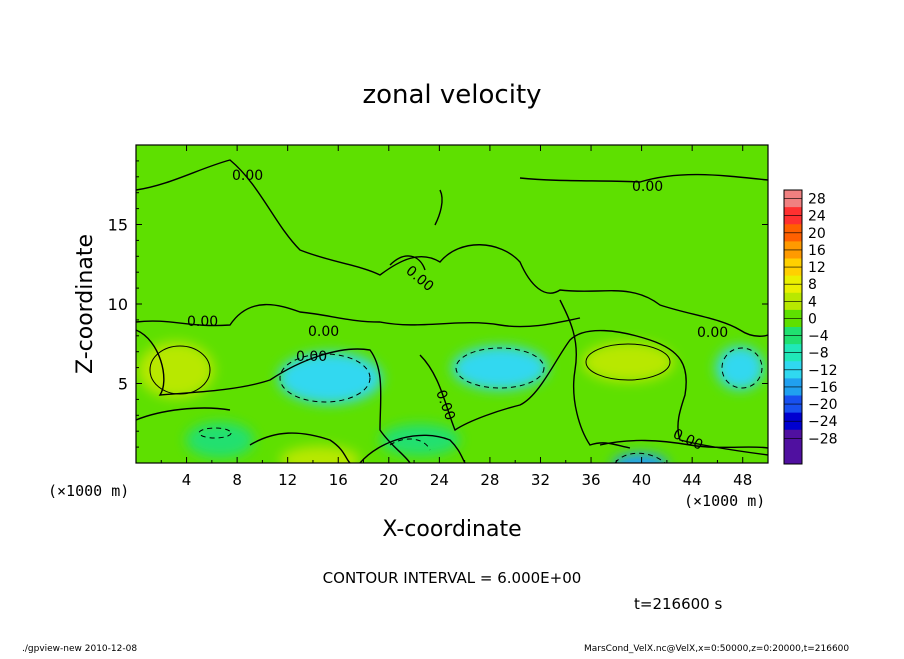  What do you see at coordinates (793, 327) in the screenshot?
I see `colorbar-frame` at bounding box center [793, 327].